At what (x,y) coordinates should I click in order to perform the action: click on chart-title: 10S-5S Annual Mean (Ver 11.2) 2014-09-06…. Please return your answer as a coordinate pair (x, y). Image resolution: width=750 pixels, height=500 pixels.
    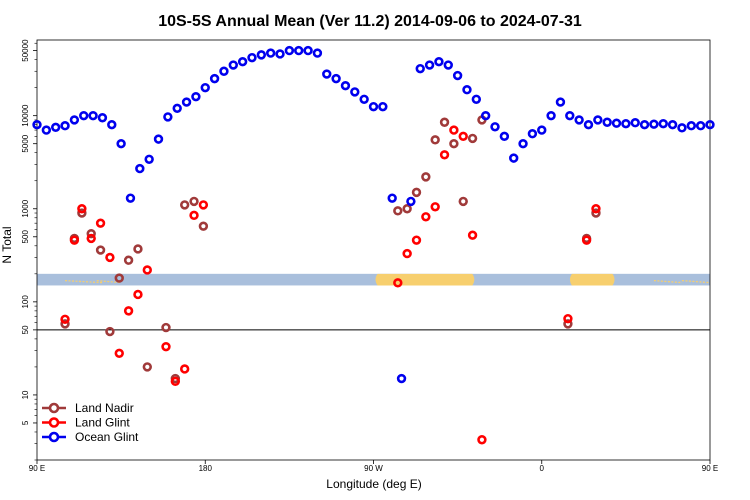
    Looking at the image, I should click on (370, 21).